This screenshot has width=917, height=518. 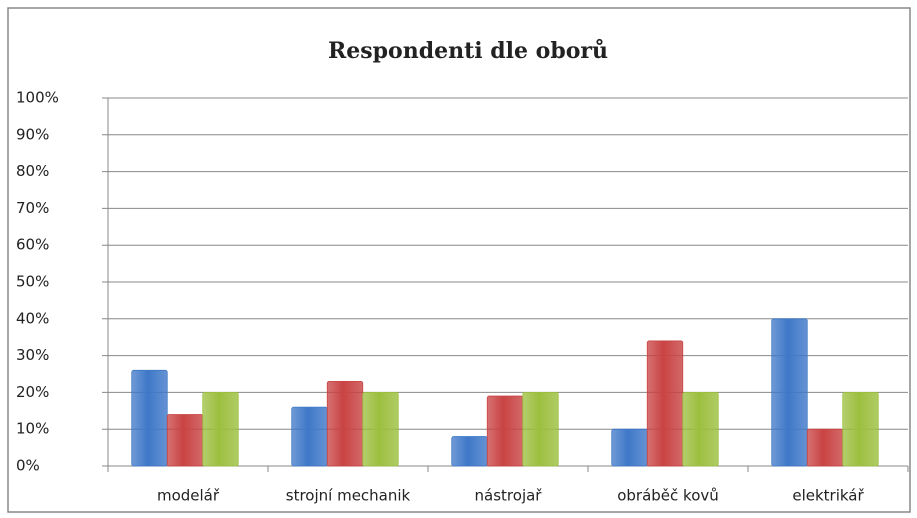 What do you see at coordinates (32, 318) in the screenshot?
I see `y-tick-label: 40%` at bounding box center [32, 318].